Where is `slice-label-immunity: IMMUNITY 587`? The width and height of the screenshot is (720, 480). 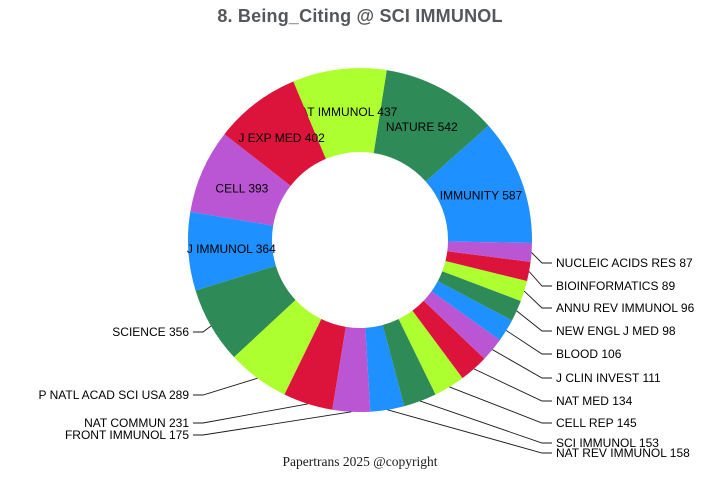 slice-label-immunity: IMMUNITY 587 is located at coordinates (481, 195).